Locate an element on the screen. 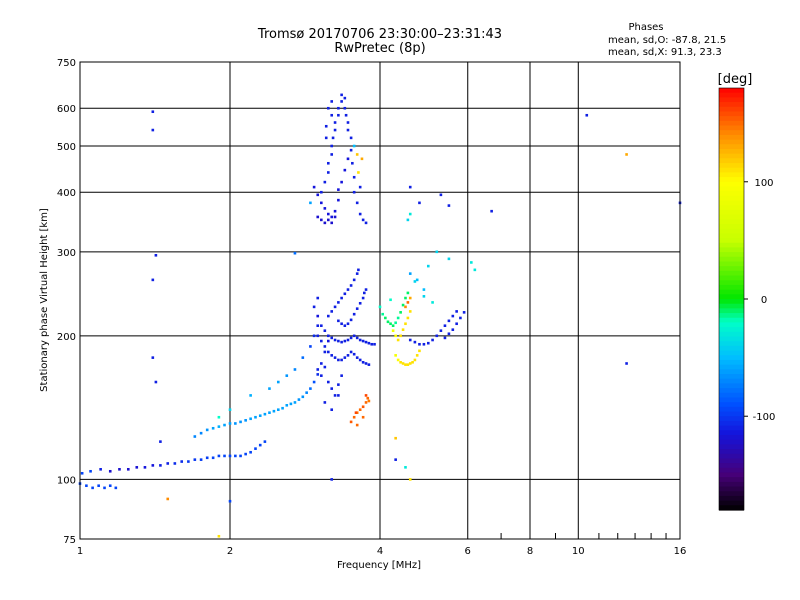 The height and width of the screenshot is (600, 800). y-axis-ticks: 75 100 200 300 400 500 600 750 is located at coordinates (66, 302).